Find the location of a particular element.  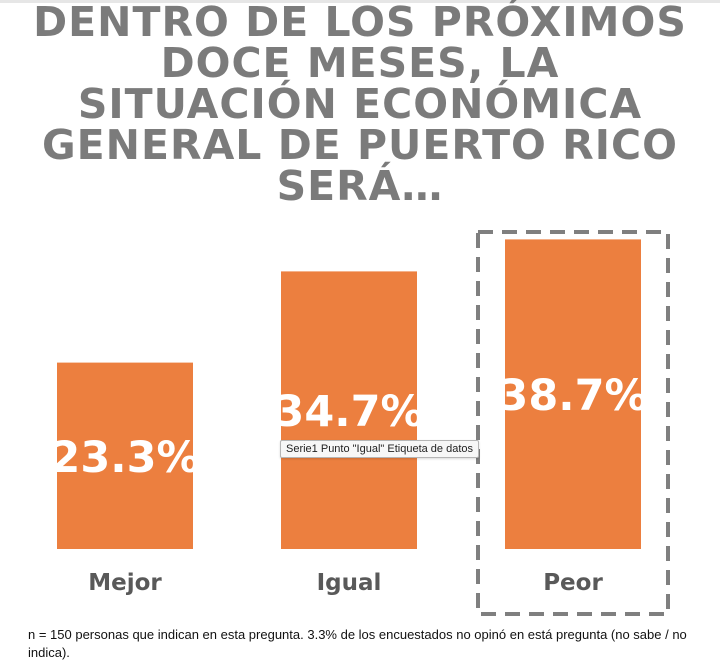

title-line: SITUACIÓN ECONÓMICA is located at coordinates (360, 104).